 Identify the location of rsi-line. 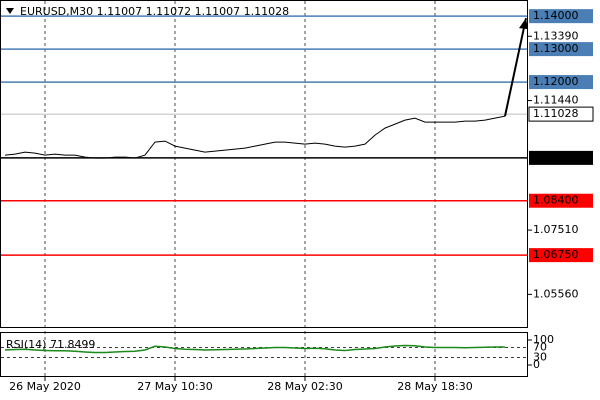
(254, 349).